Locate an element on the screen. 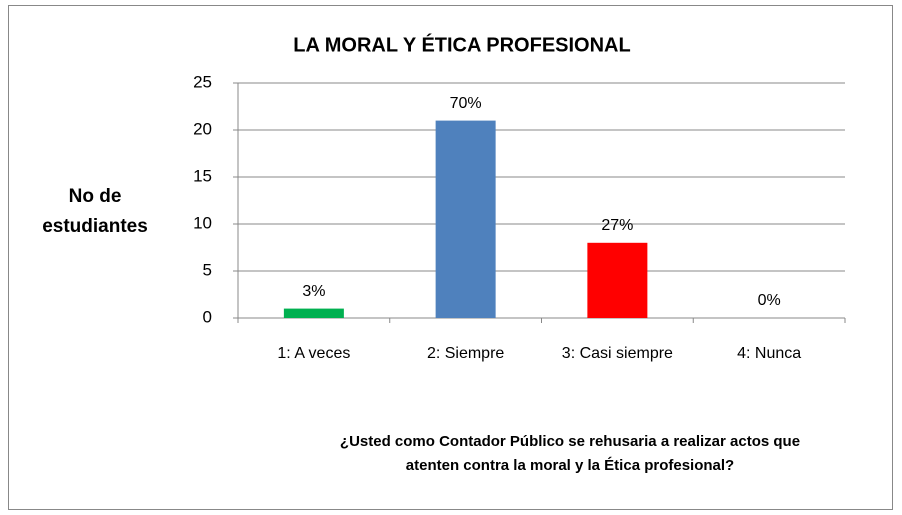 The image size is (902, 515). x-tick-label: 1: A veces is located at coordinates (313, 353).